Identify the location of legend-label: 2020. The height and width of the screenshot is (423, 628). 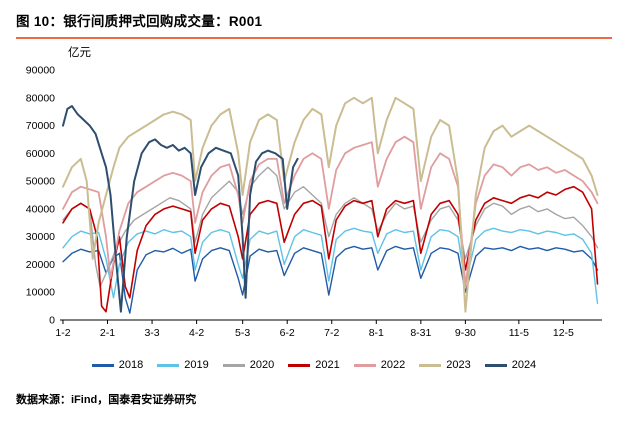
(262, 365).